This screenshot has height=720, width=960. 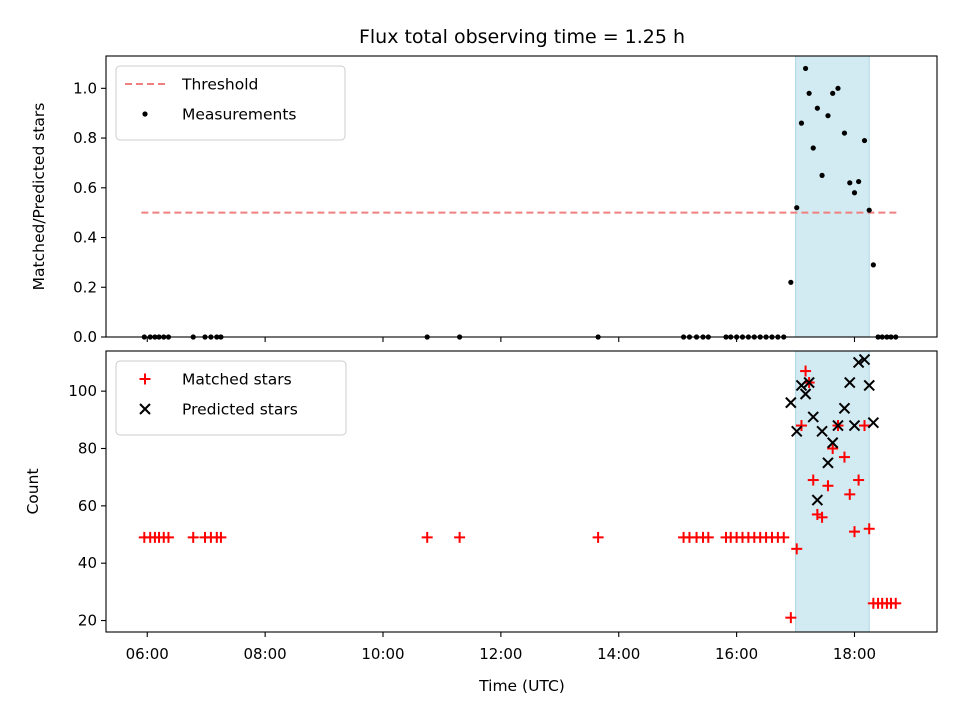 I want to click on chart-title: Flux total observing time = 1.25 h, so click(x=522, y=37).